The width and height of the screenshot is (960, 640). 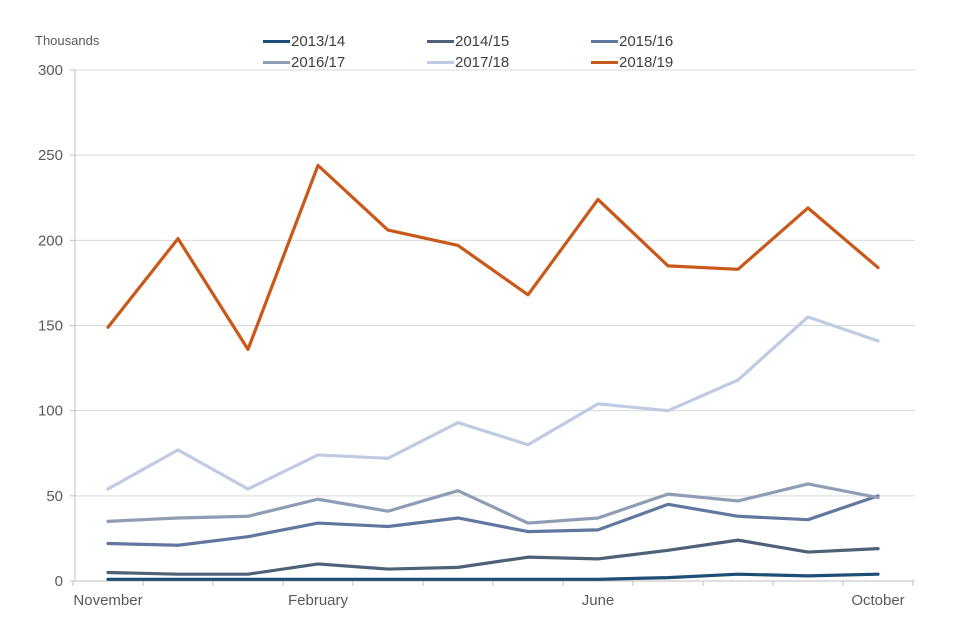 I want to click on legend-item-2017-18: 2017/18, so click(x=509, y=62).